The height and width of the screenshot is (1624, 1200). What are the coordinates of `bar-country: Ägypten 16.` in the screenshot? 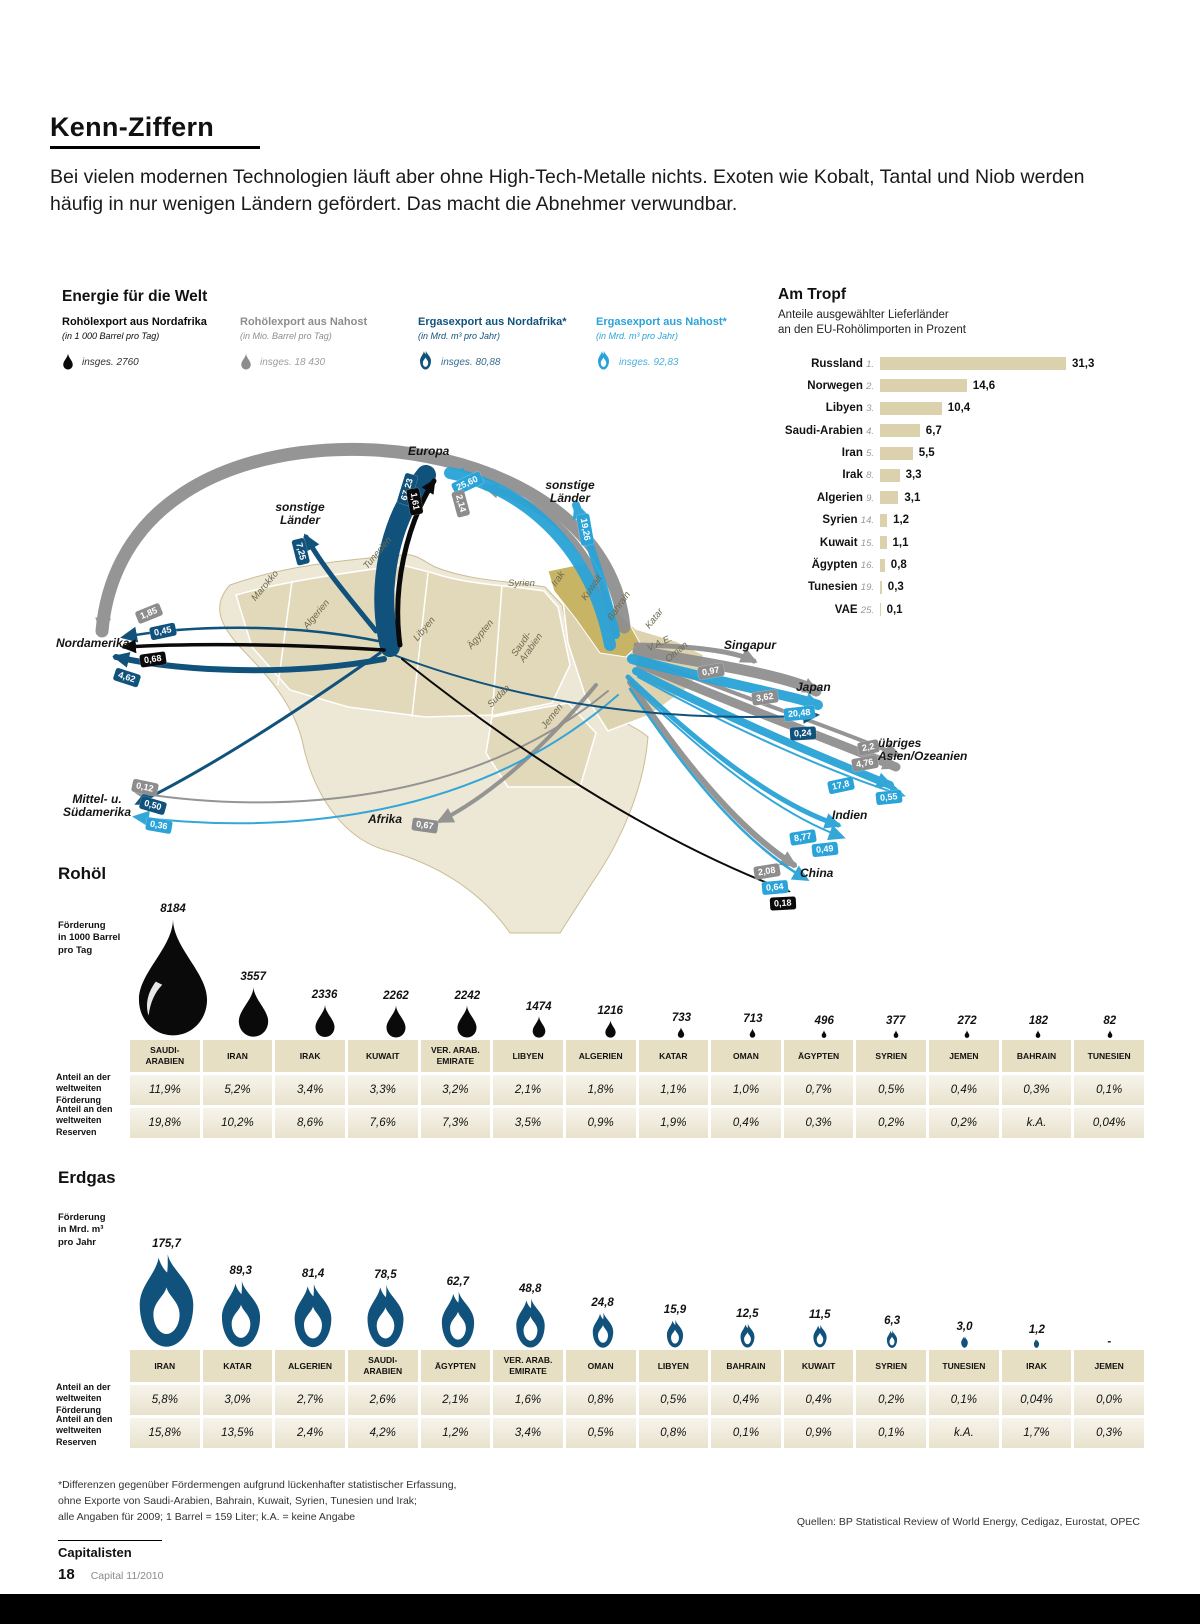 It's located at (842, 565).